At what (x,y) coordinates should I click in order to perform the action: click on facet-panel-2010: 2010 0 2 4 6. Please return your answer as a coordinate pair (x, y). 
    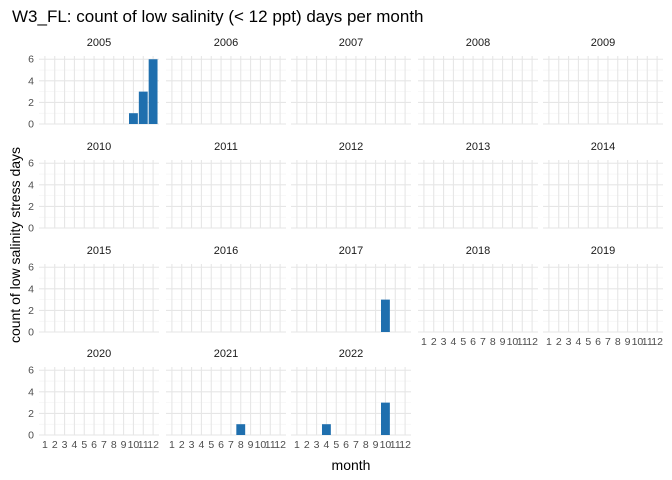
    Looking at the image, I should click on (93, 188).